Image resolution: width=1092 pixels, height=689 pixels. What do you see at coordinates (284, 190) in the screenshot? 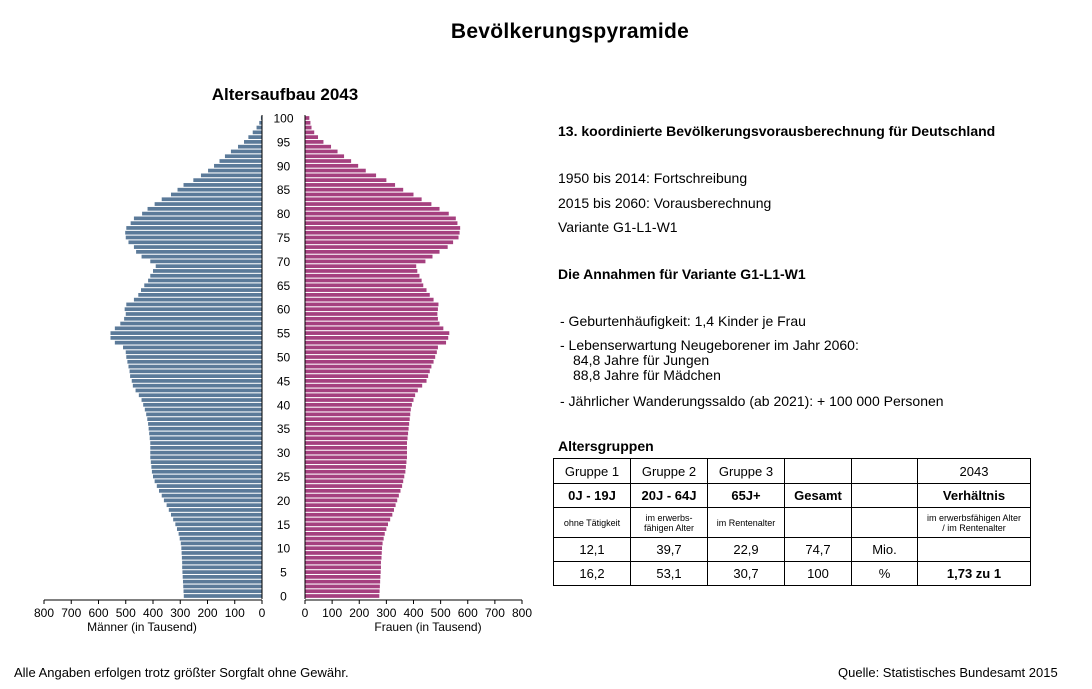
I see `y-tick-label: 85` at bounding box center [284, 190].